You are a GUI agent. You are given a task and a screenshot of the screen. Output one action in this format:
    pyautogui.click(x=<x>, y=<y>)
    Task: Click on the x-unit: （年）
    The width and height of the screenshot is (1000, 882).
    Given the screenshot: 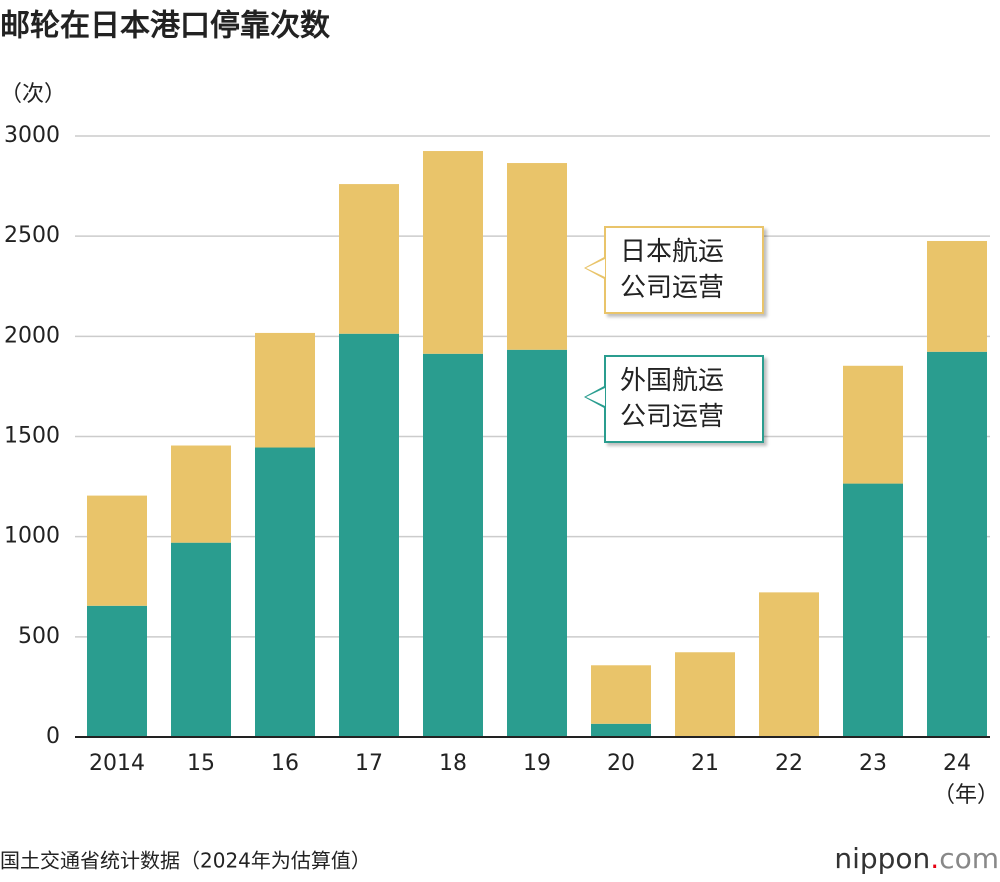 What is the action you would take?
    pyautogui.click(x=966, y=795)
    